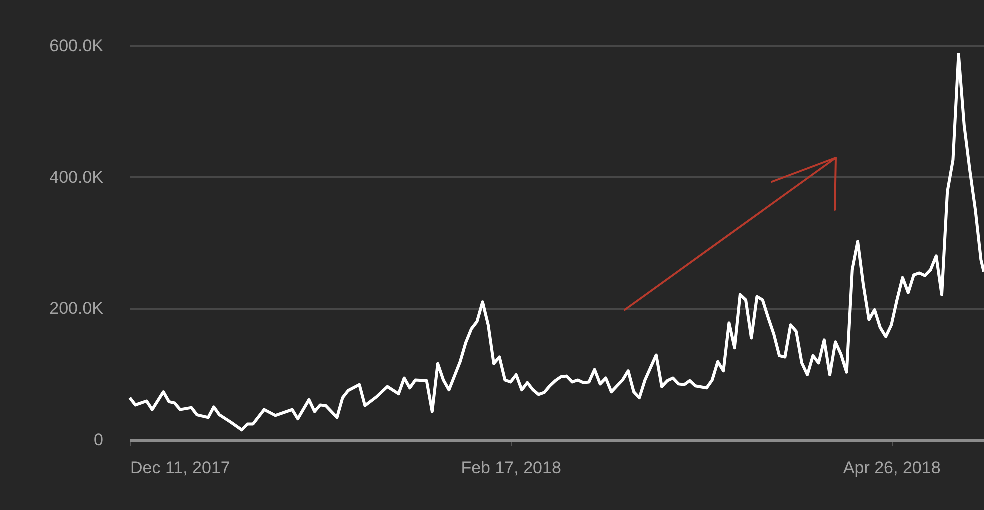 Image resolution: width=984 pixels, height=510 pixels. I want to click on y-tick-label: 600.0K, so click(77, 46).